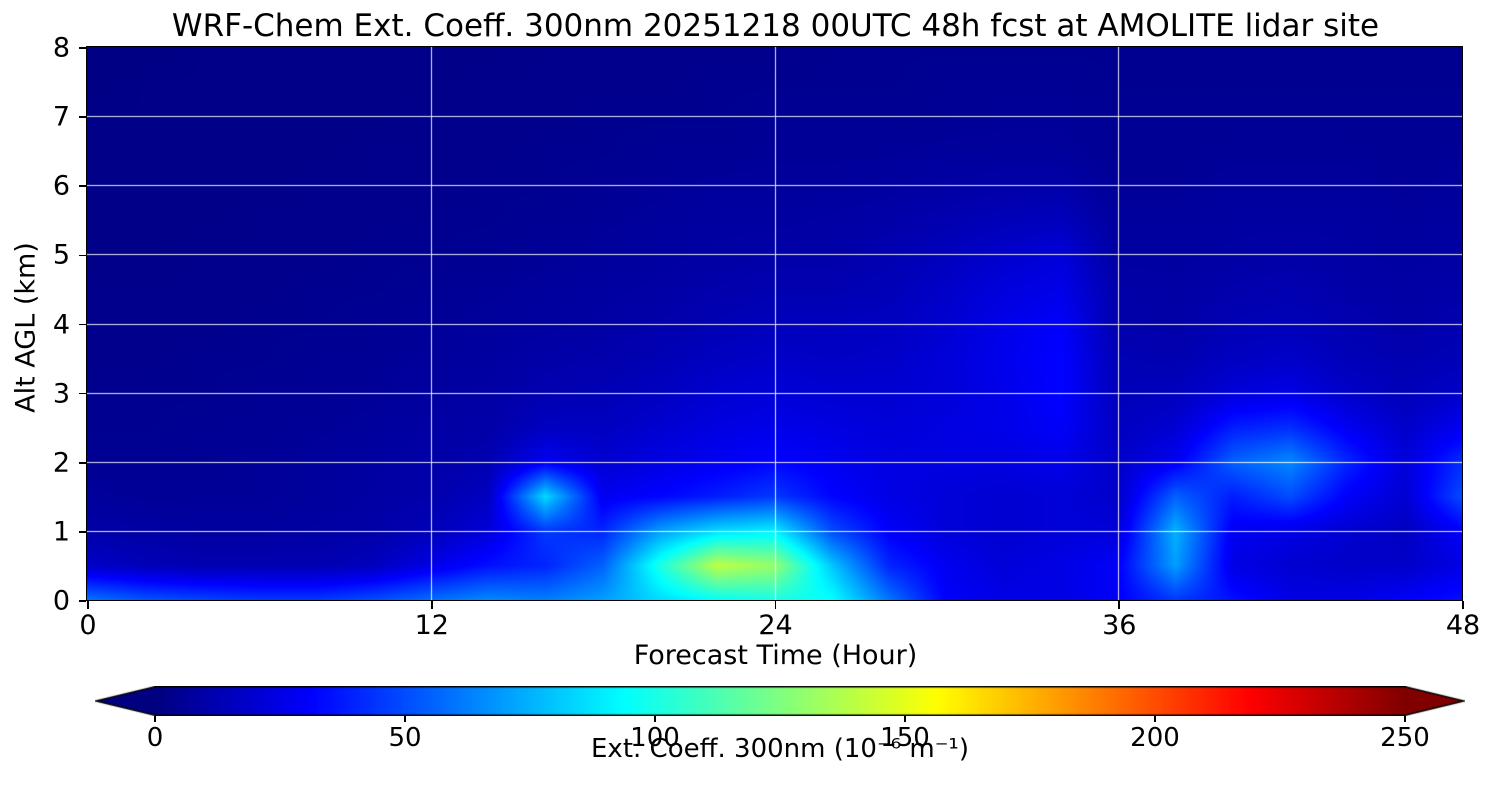 Image resolution: width=1500 pixels, height=800 pixels. Describe the element at coordinates (1463, 625) in the screenshot. I see `x-tick-label: 48` at that location.